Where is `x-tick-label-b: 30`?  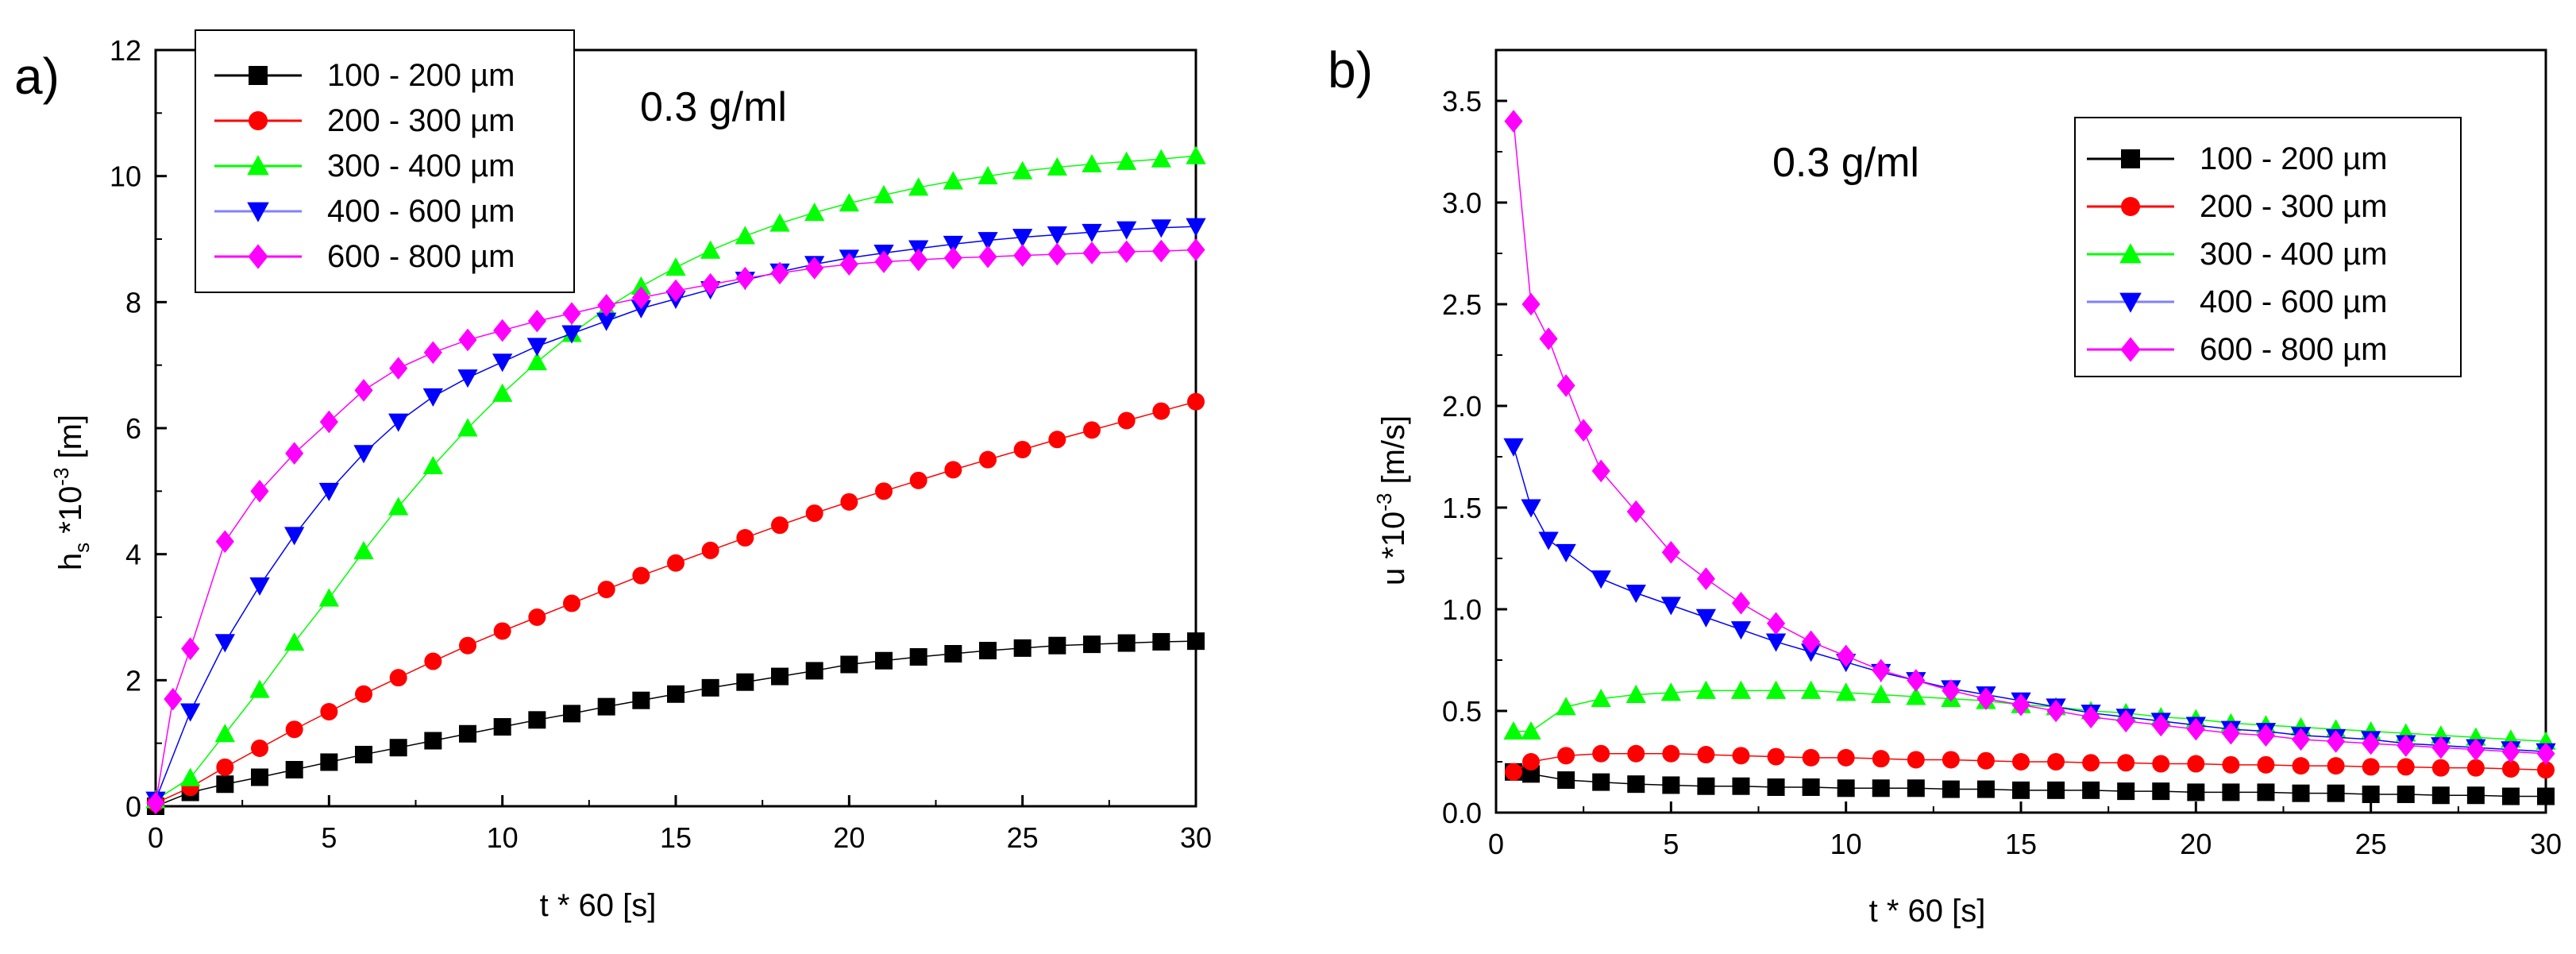
x-tick-label-b: 30 is located at coordinates (2546, 844).